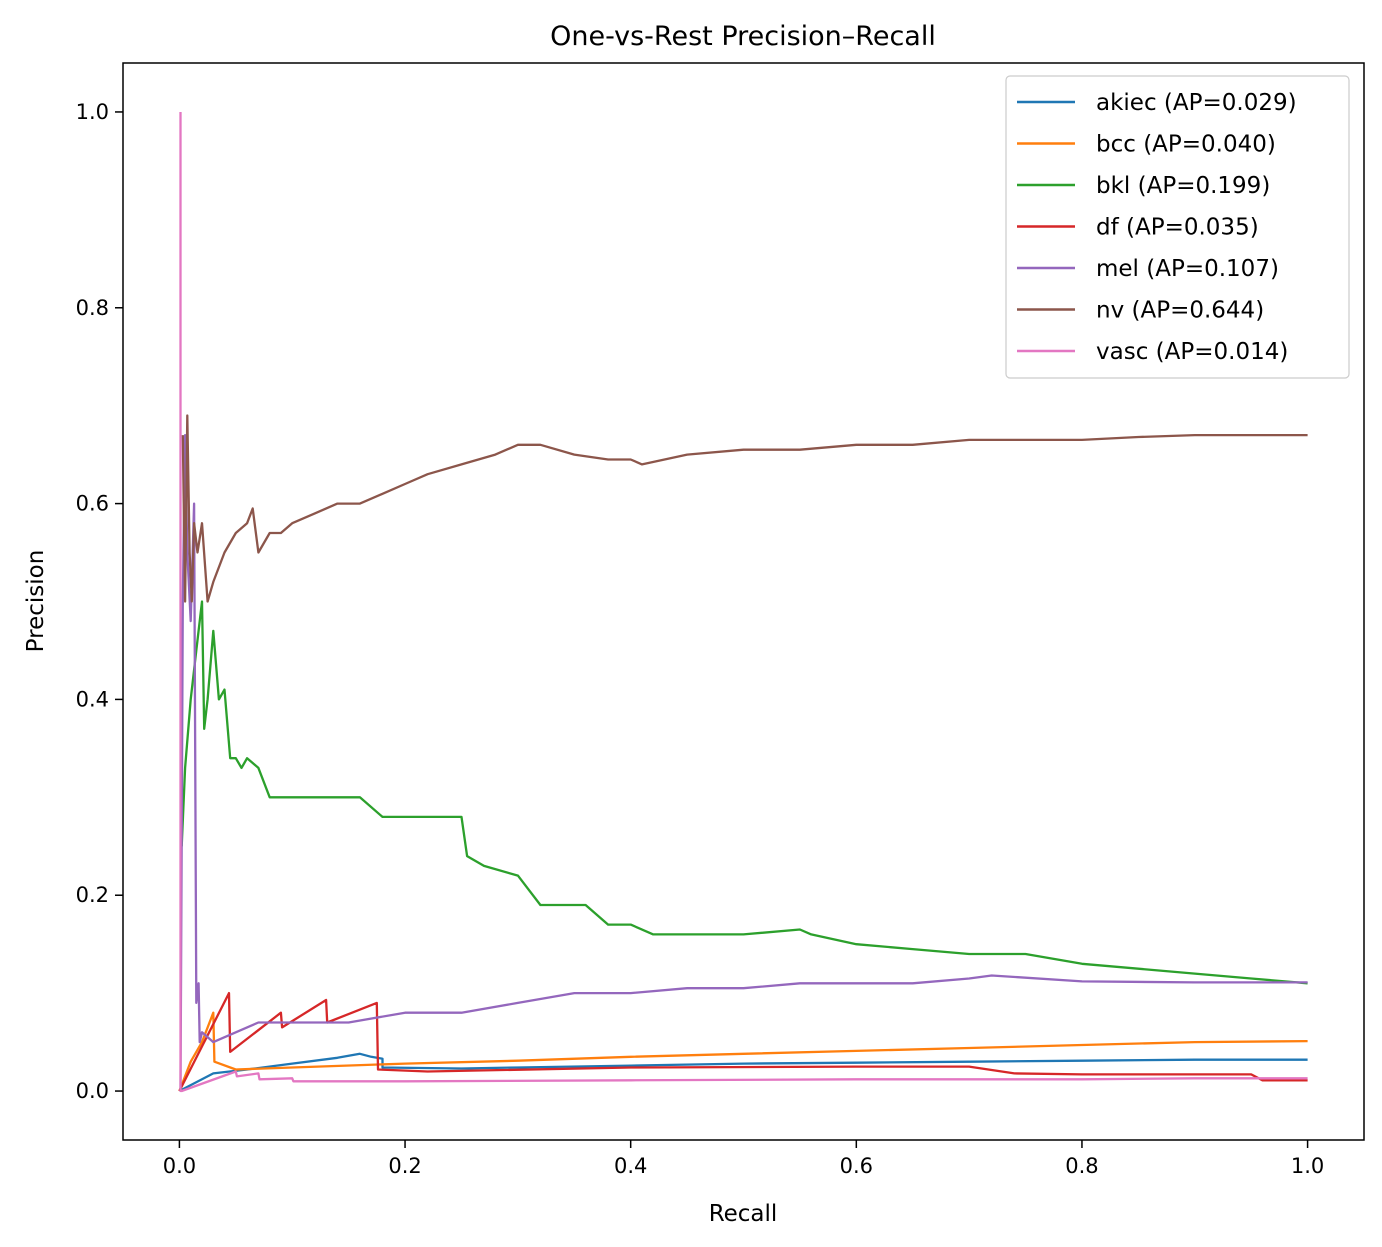 This screenshot has height=1247, width=1382. I want to click on x-axis-ticks: 0.0 0.2 0.4 0.6 0.8 1.0, so click(743, 1159).